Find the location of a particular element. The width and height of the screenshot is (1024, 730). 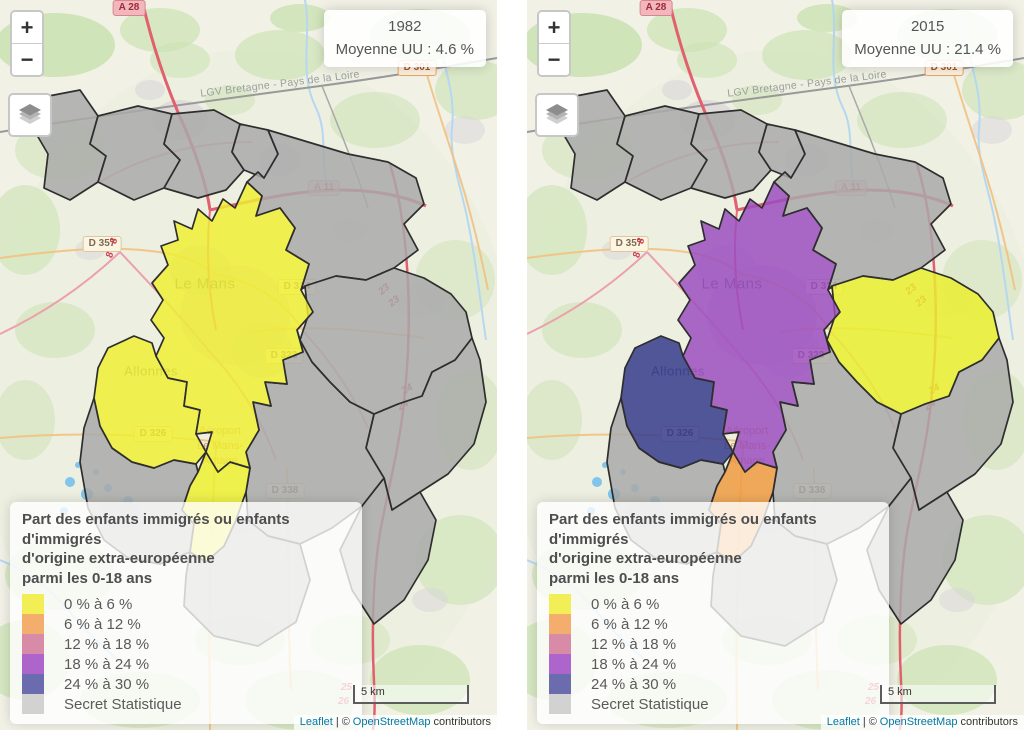

info-average: Moyenne UU : 21.4 % is located at coordinates (927, 50).